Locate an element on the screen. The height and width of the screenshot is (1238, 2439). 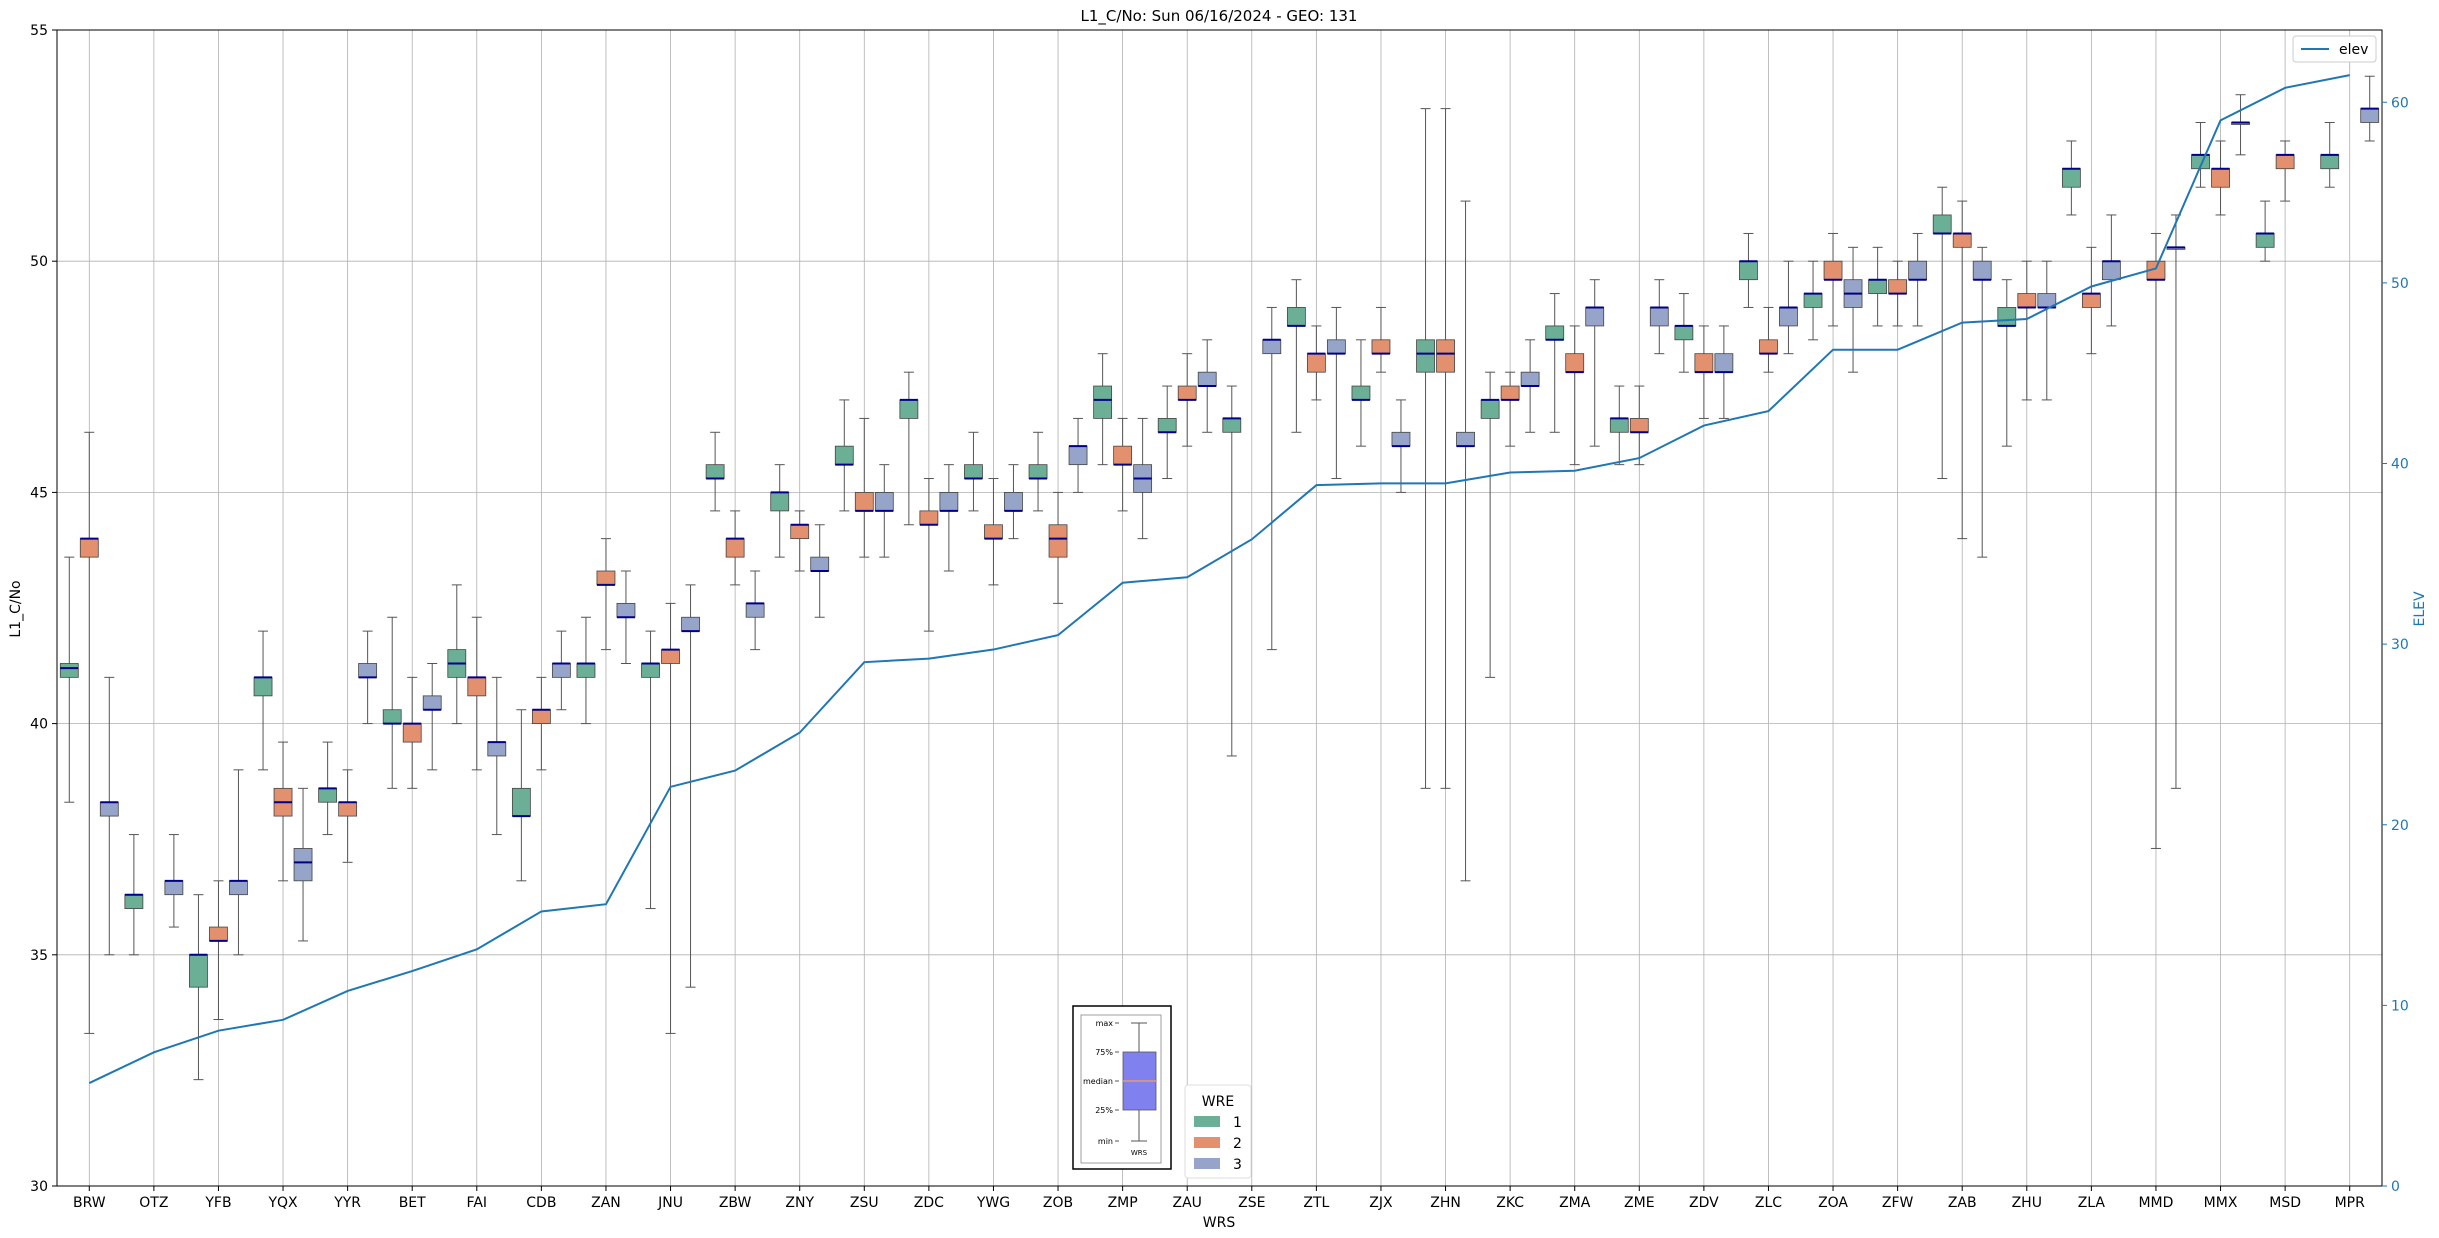
box-CDB-wre1 is located at coordinates (521, 795).